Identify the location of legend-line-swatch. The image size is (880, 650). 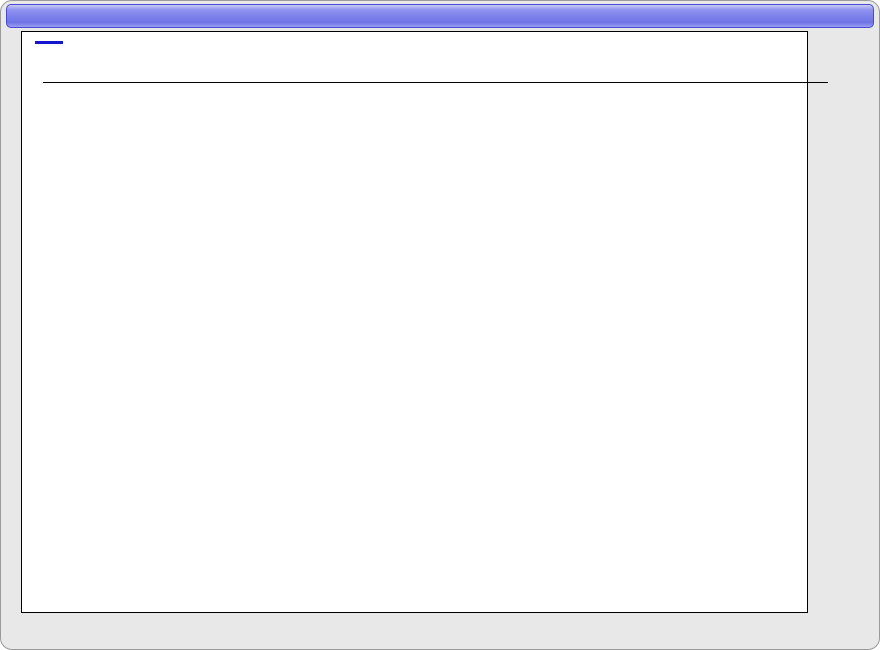
(49, 42).